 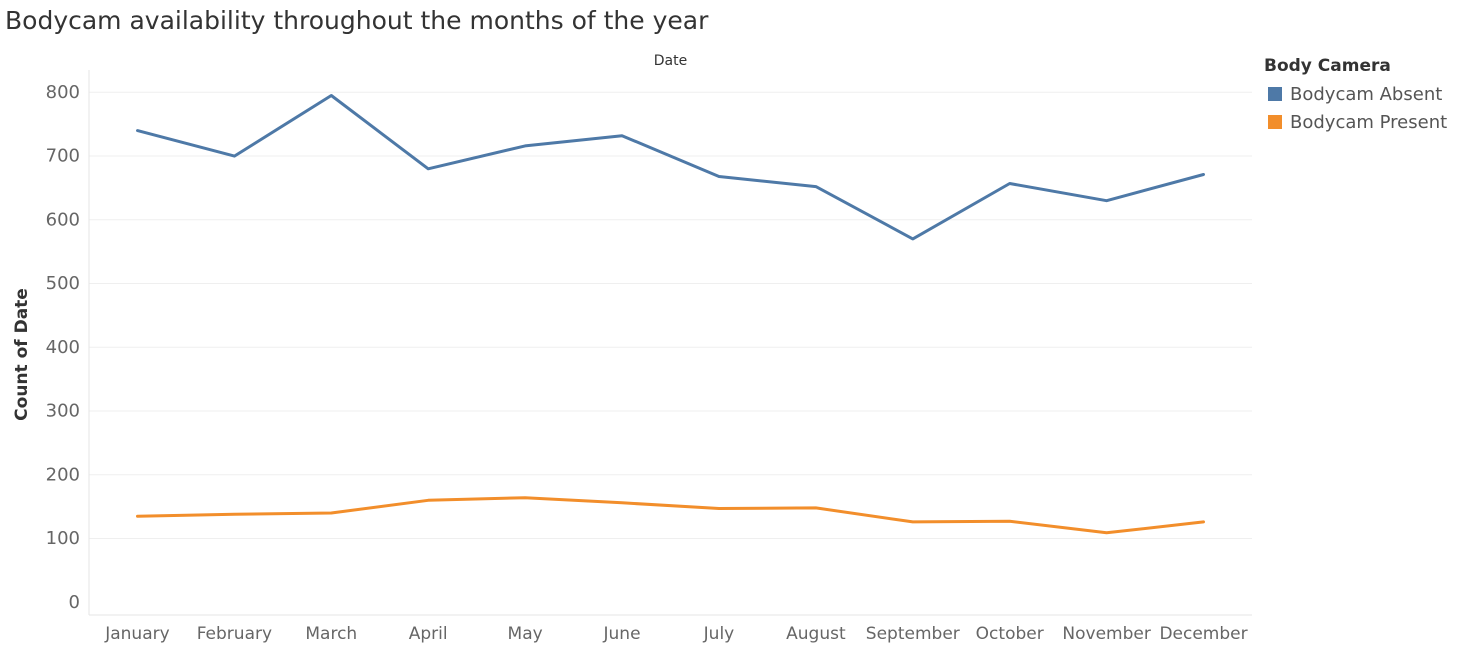 I want to click on legend-title: Body Camera, so click(x=1327, y=66).